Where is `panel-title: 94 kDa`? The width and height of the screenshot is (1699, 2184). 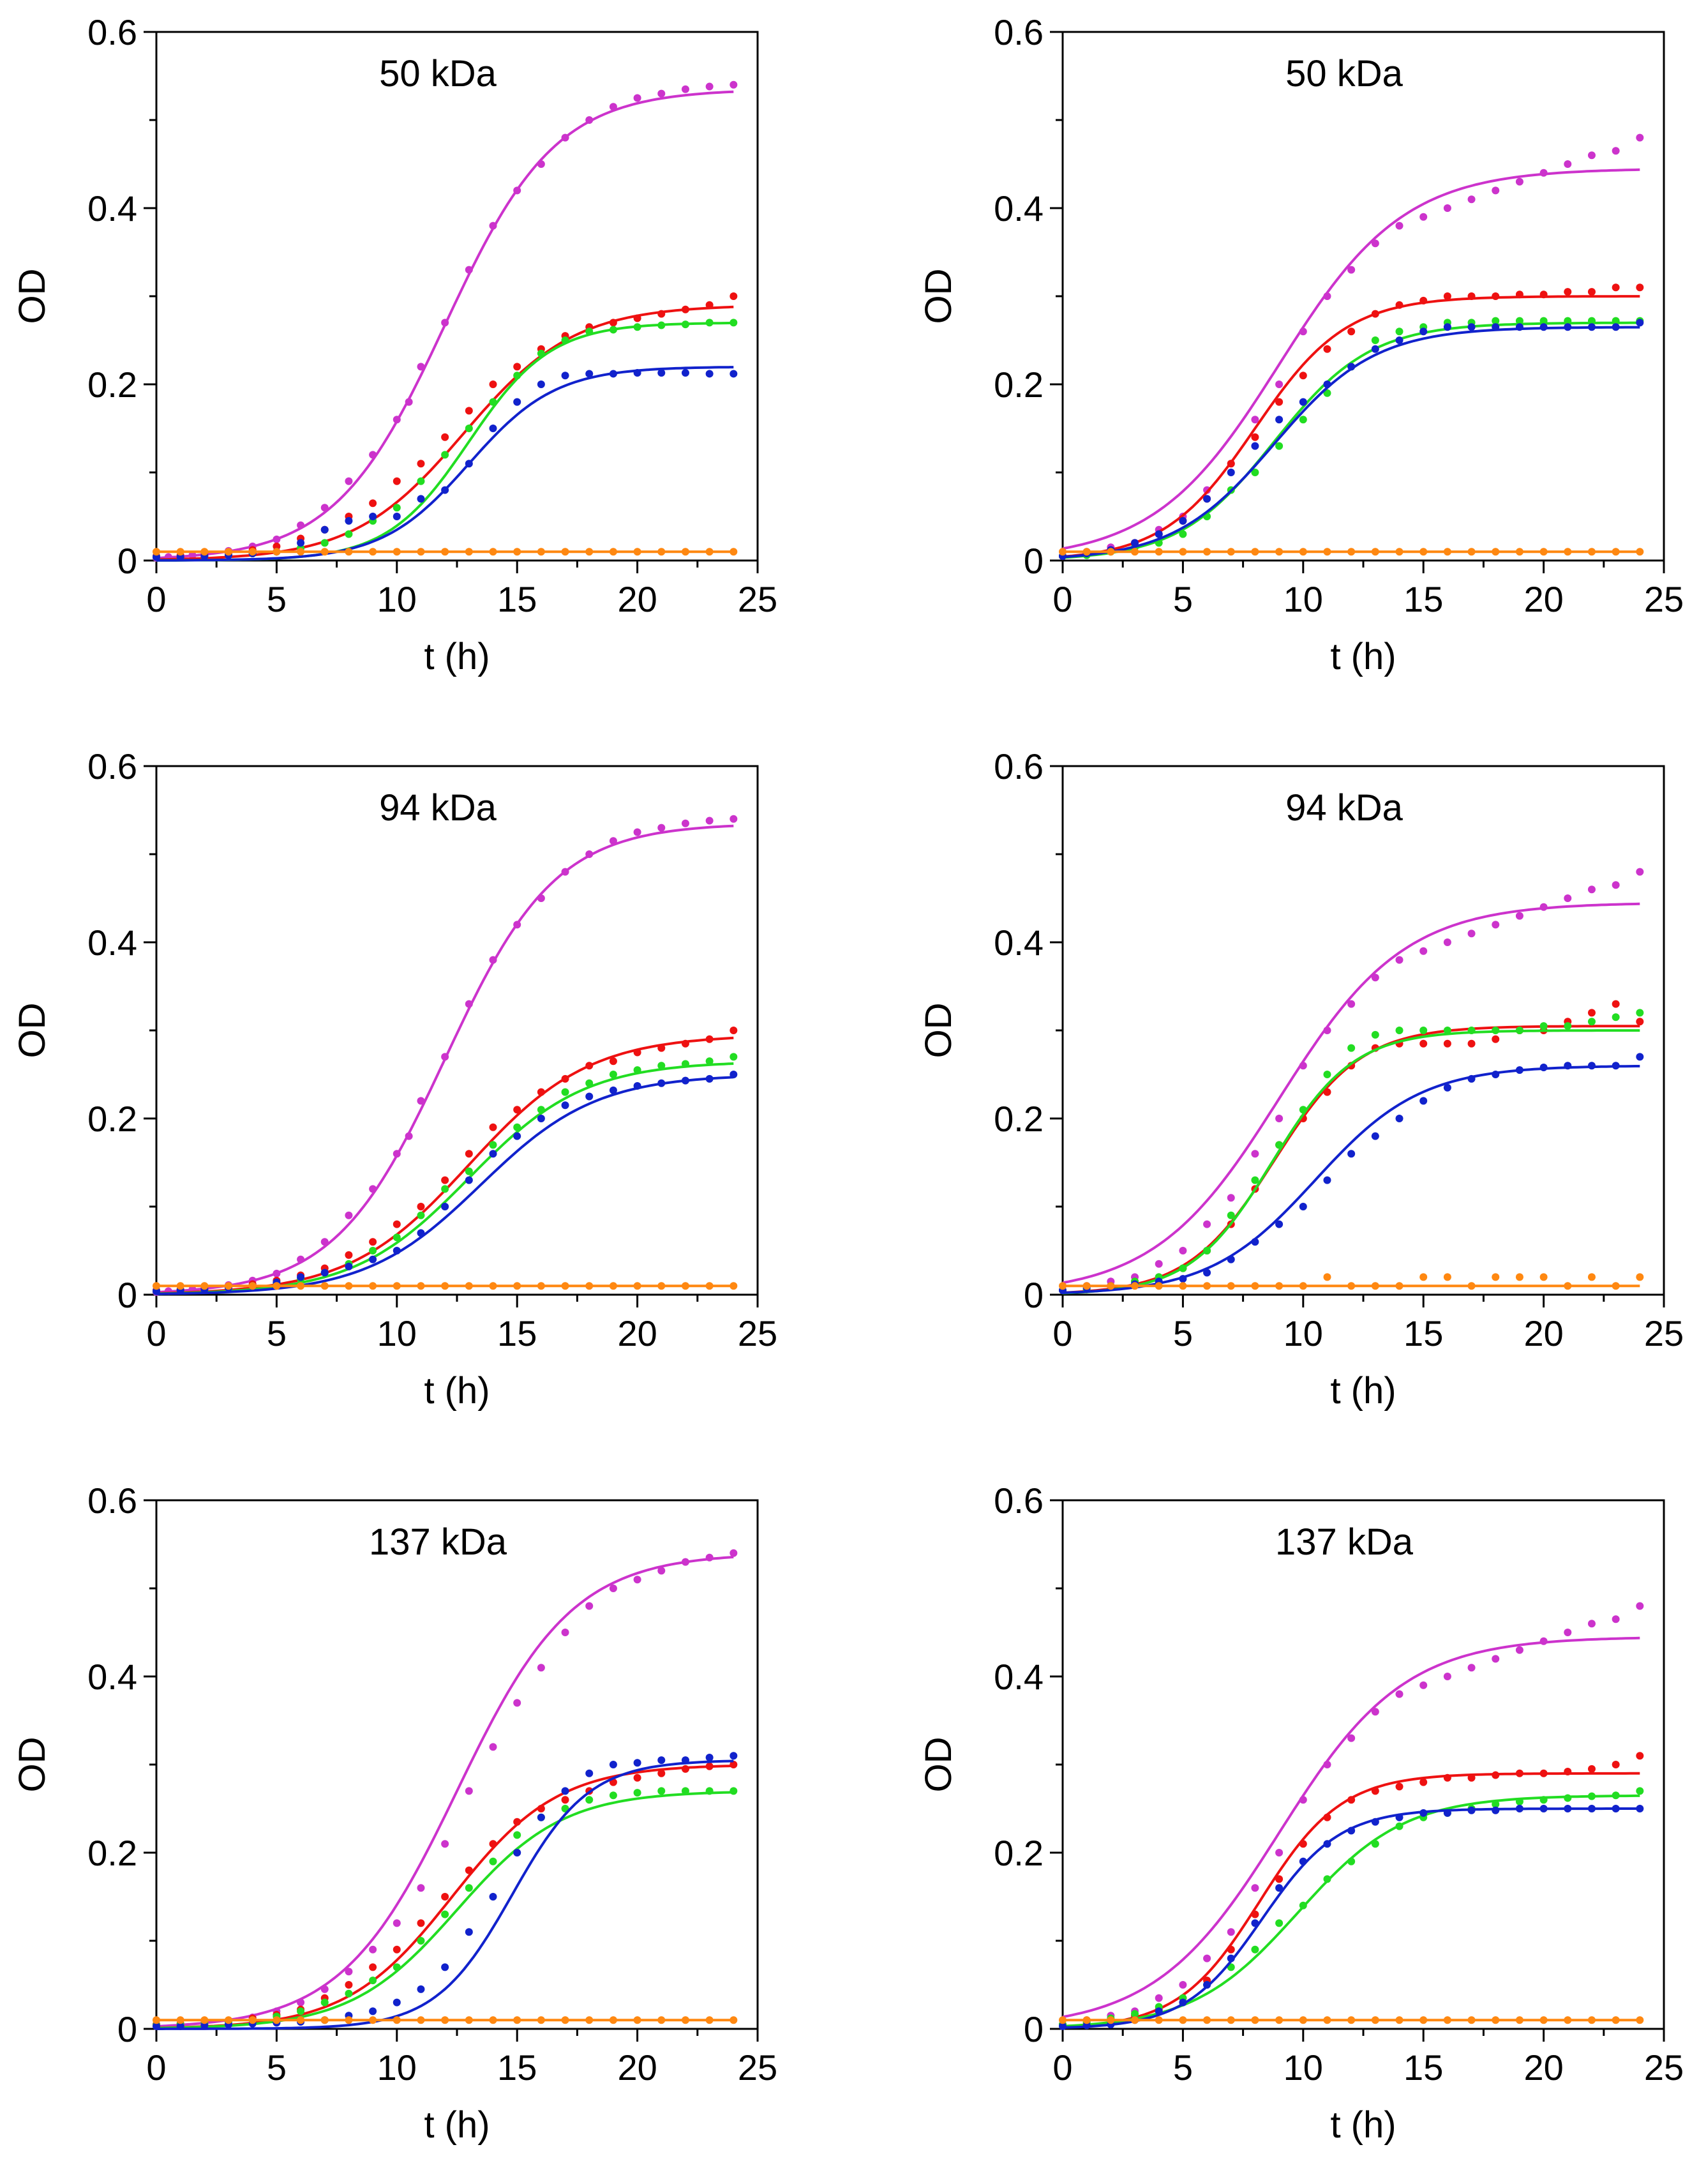 panel-title: 94 kDa is located at coordinates (438, 808).